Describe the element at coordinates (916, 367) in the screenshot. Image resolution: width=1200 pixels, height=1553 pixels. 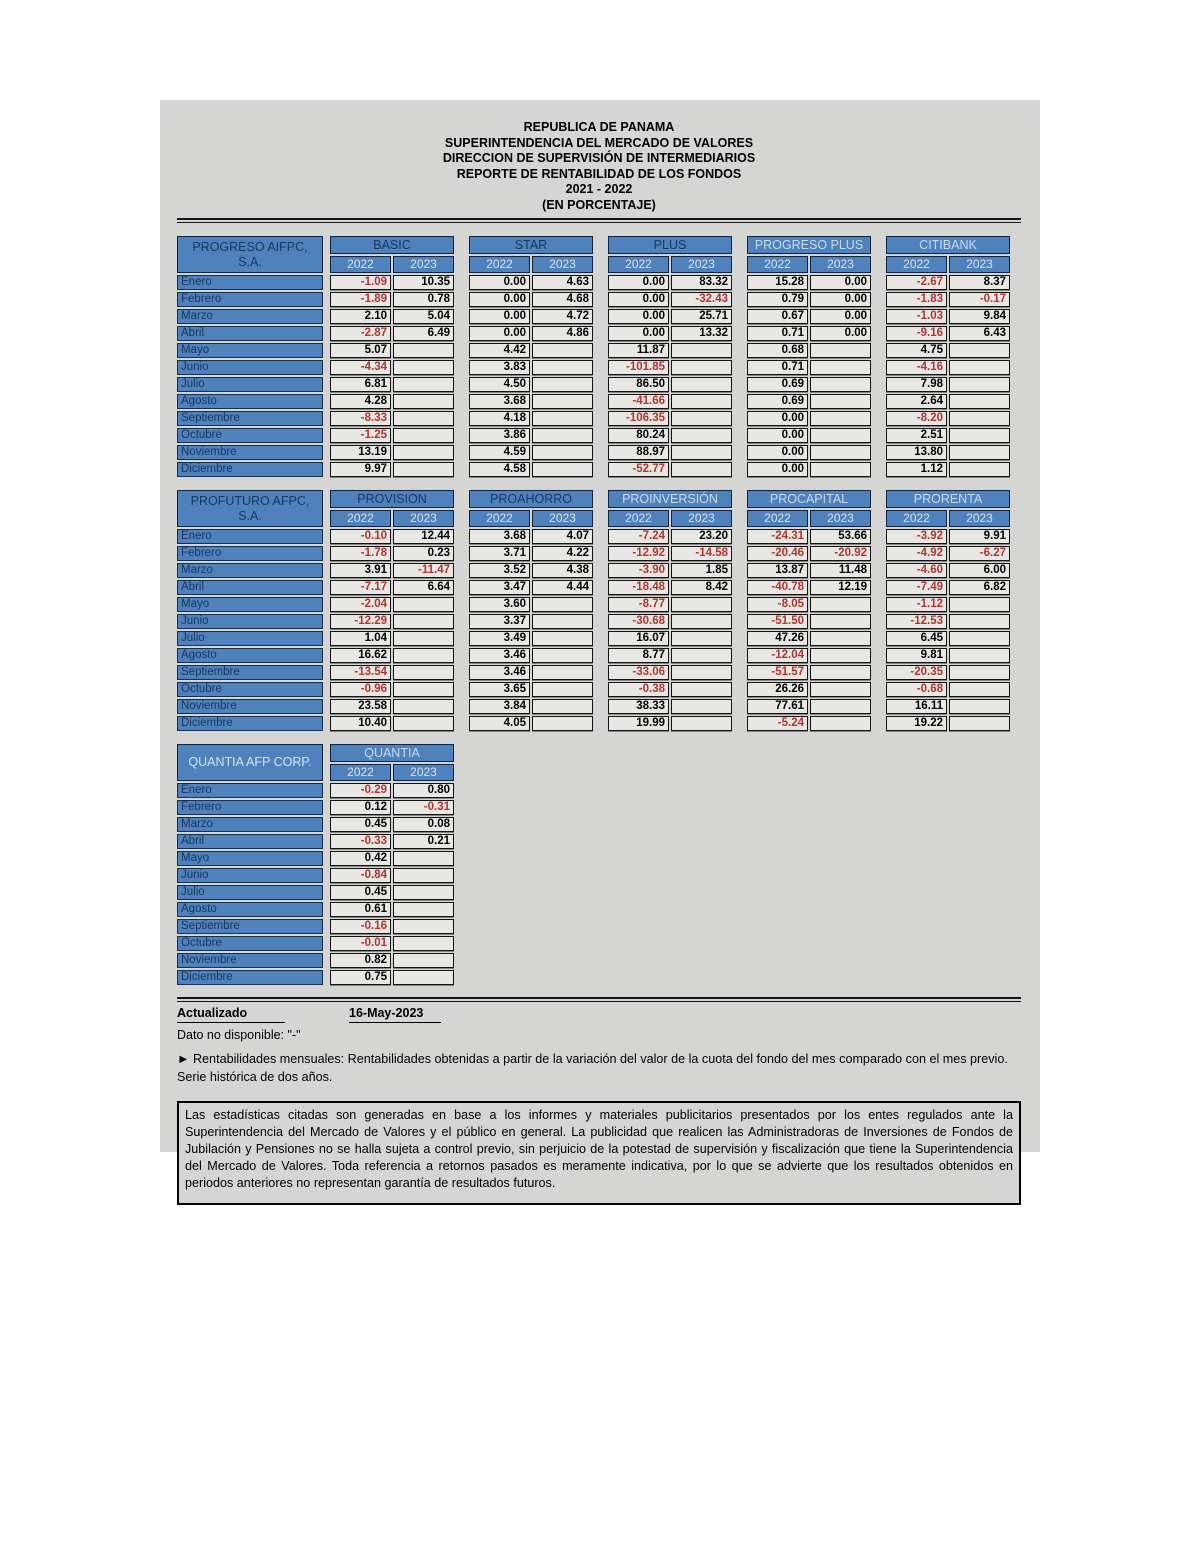
I see `value-cell: -4.16` at that location.